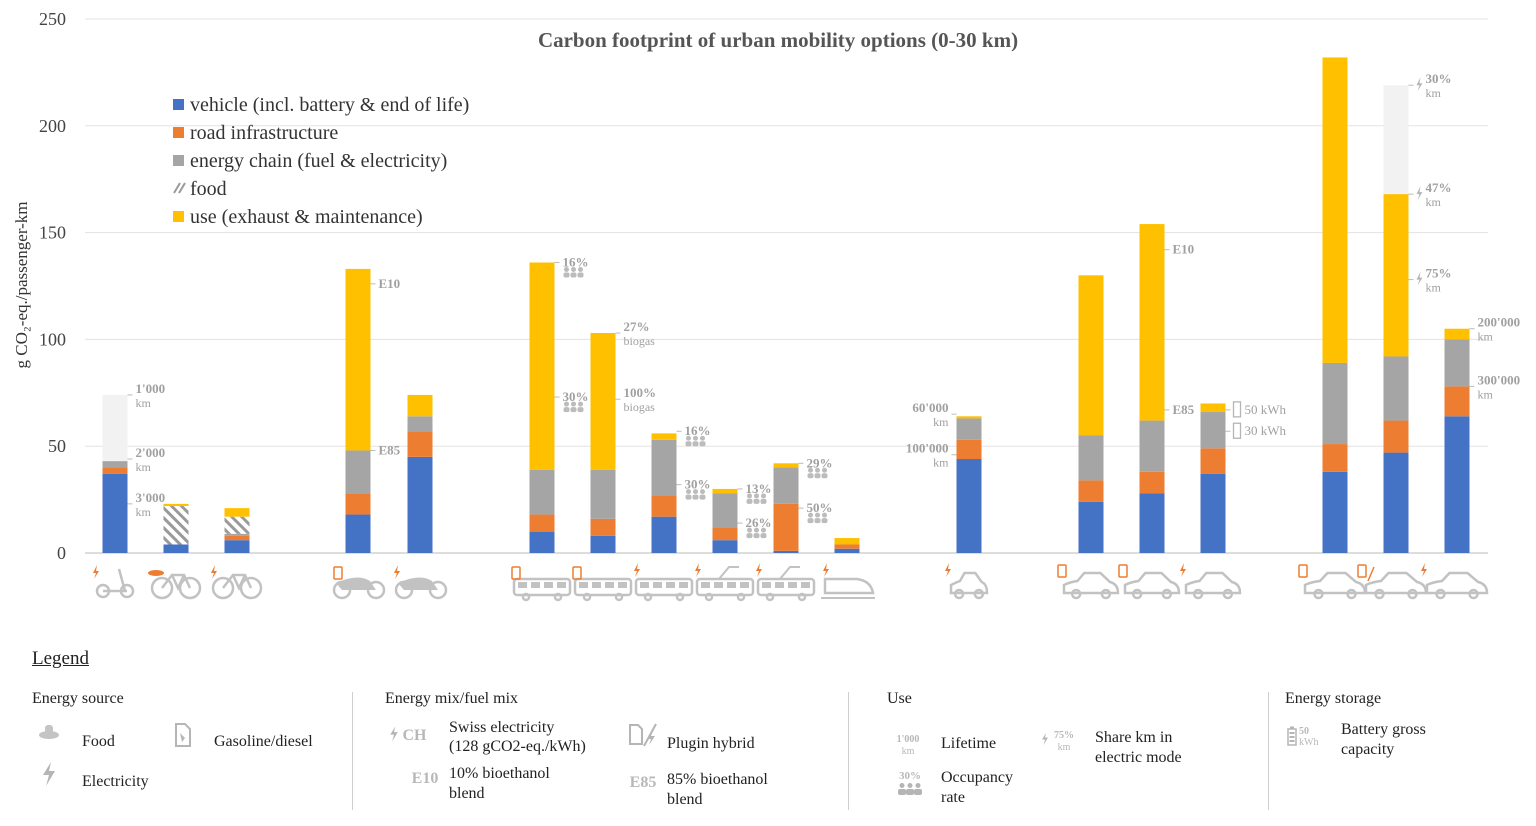  Describe the element at coordinates (640, 392) in the screenshot. I see `annotation-text: 100%` at that location.